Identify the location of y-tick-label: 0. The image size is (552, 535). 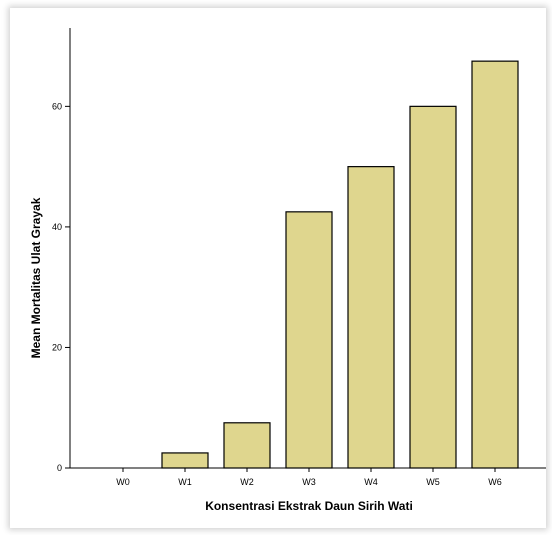
(59, 468).